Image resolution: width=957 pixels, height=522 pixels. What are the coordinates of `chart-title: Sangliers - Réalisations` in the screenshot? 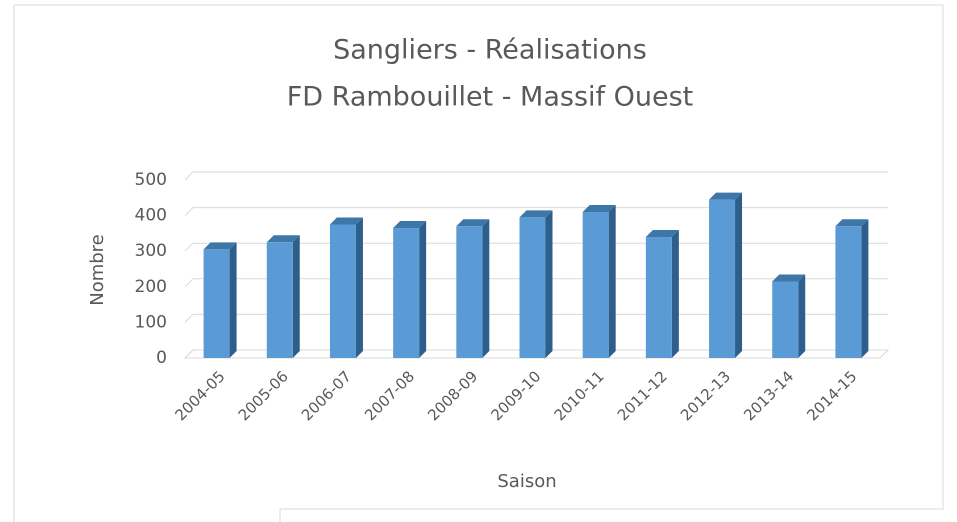 It's located at (490, 50).